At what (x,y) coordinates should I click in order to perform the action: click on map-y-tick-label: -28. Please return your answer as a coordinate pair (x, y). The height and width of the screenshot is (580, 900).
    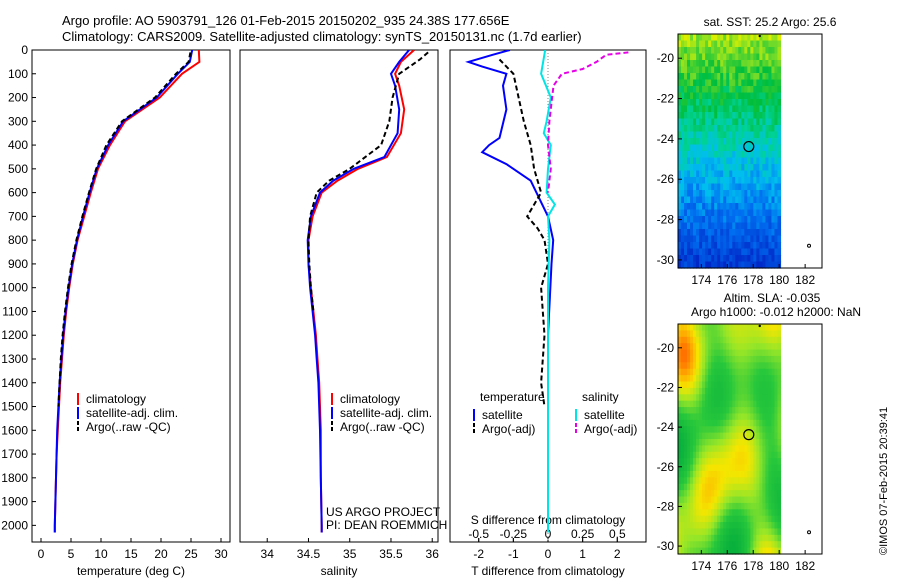
    Looking at the image, I should click on (666, 506).